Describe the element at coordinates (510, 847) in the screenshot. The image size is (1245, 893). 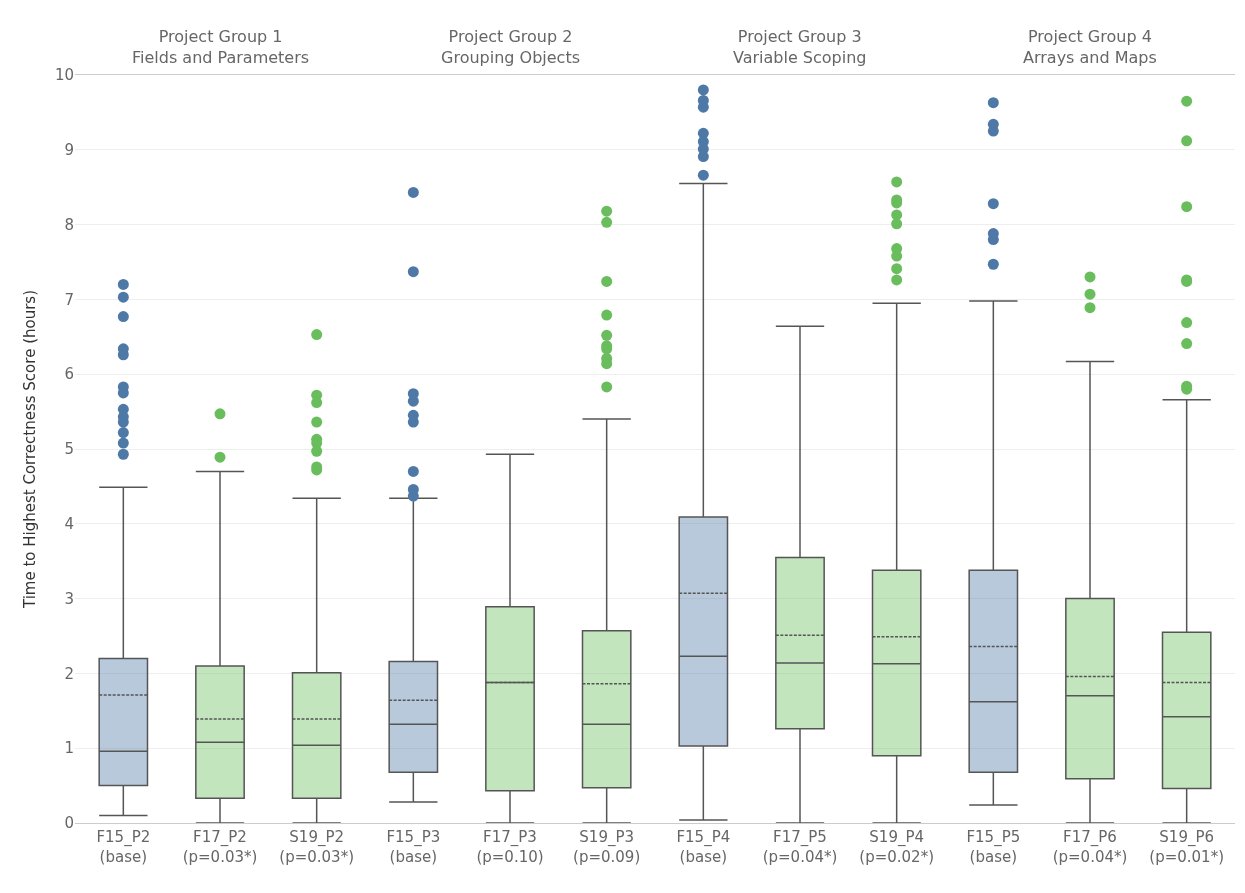
I see `x-tick-label: F17_P3 (p=0.10)` at that location.